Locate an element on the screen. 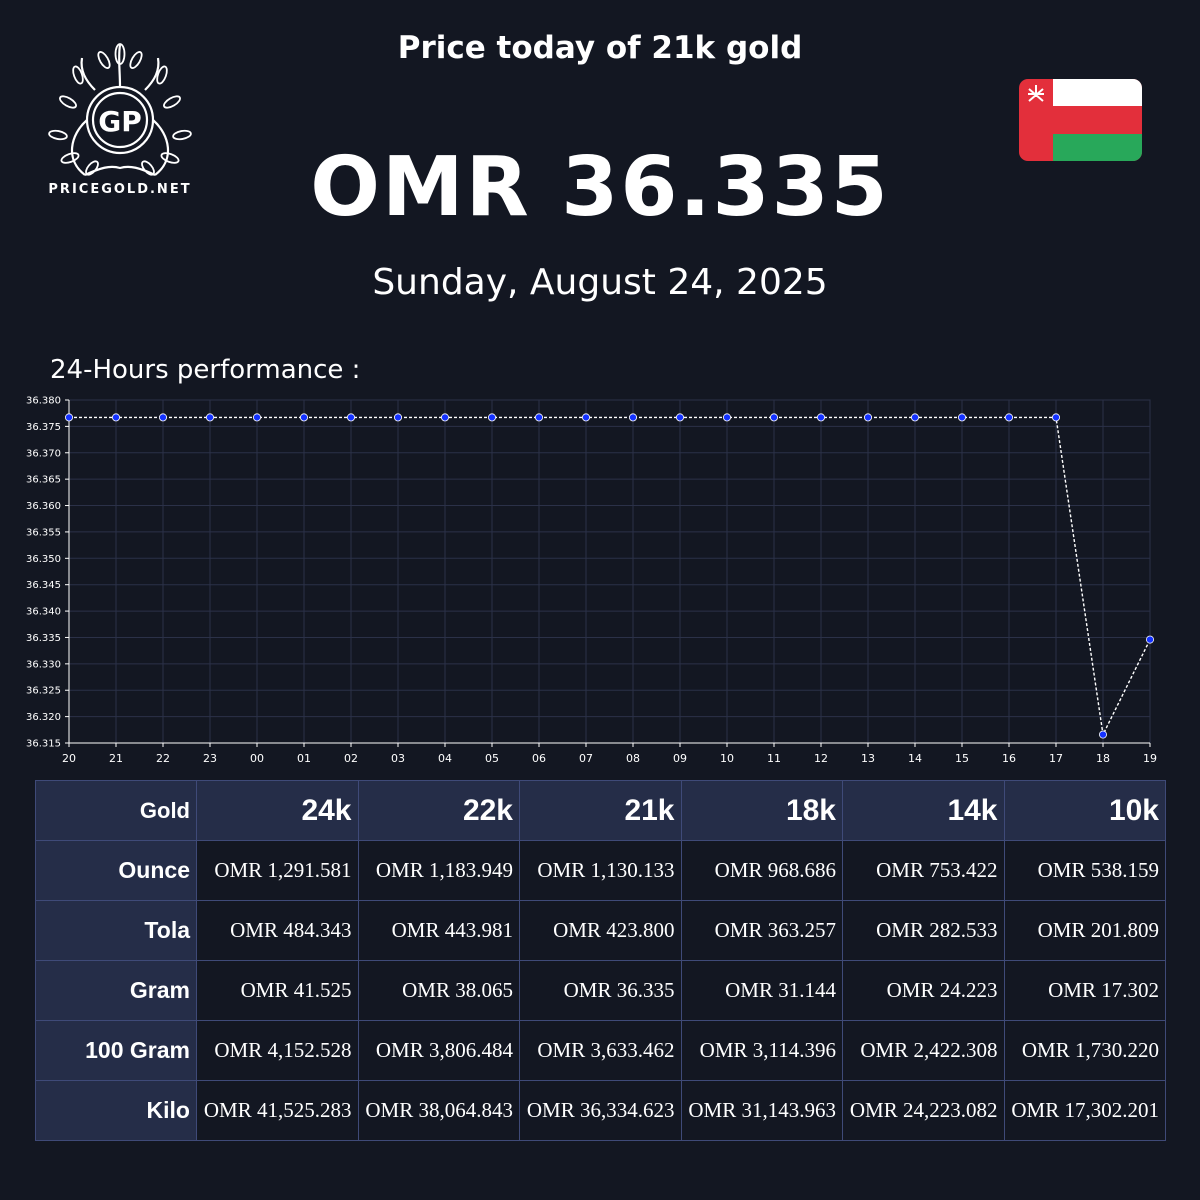  price-cell: OMR 201.809 is located at coordinates (1084, 930).